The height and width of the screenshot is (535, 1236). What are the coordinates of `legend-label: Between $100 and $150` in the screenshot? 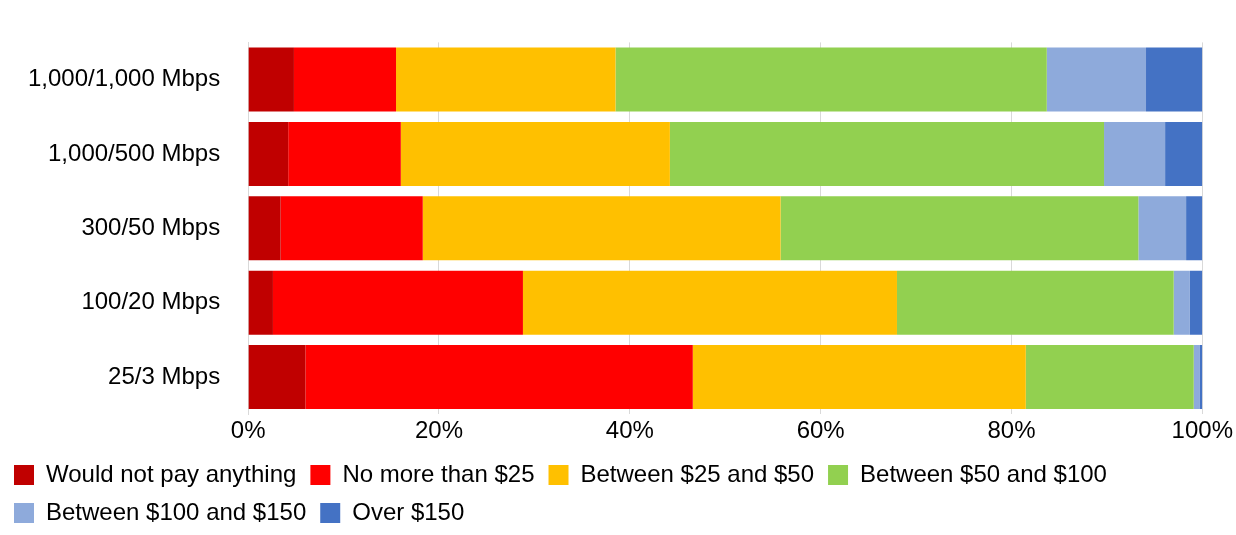 It's located at (176, 511).